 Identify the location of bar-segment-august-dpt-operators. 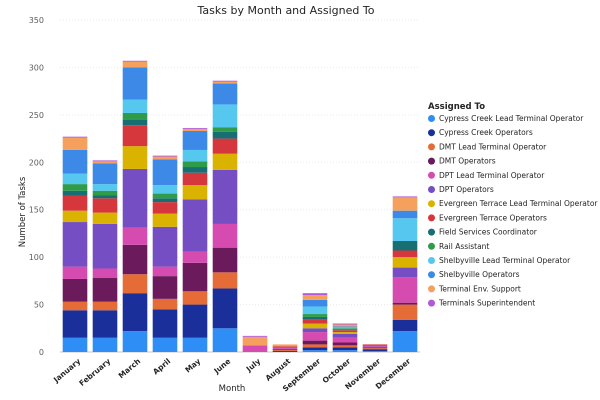
(285, 348).